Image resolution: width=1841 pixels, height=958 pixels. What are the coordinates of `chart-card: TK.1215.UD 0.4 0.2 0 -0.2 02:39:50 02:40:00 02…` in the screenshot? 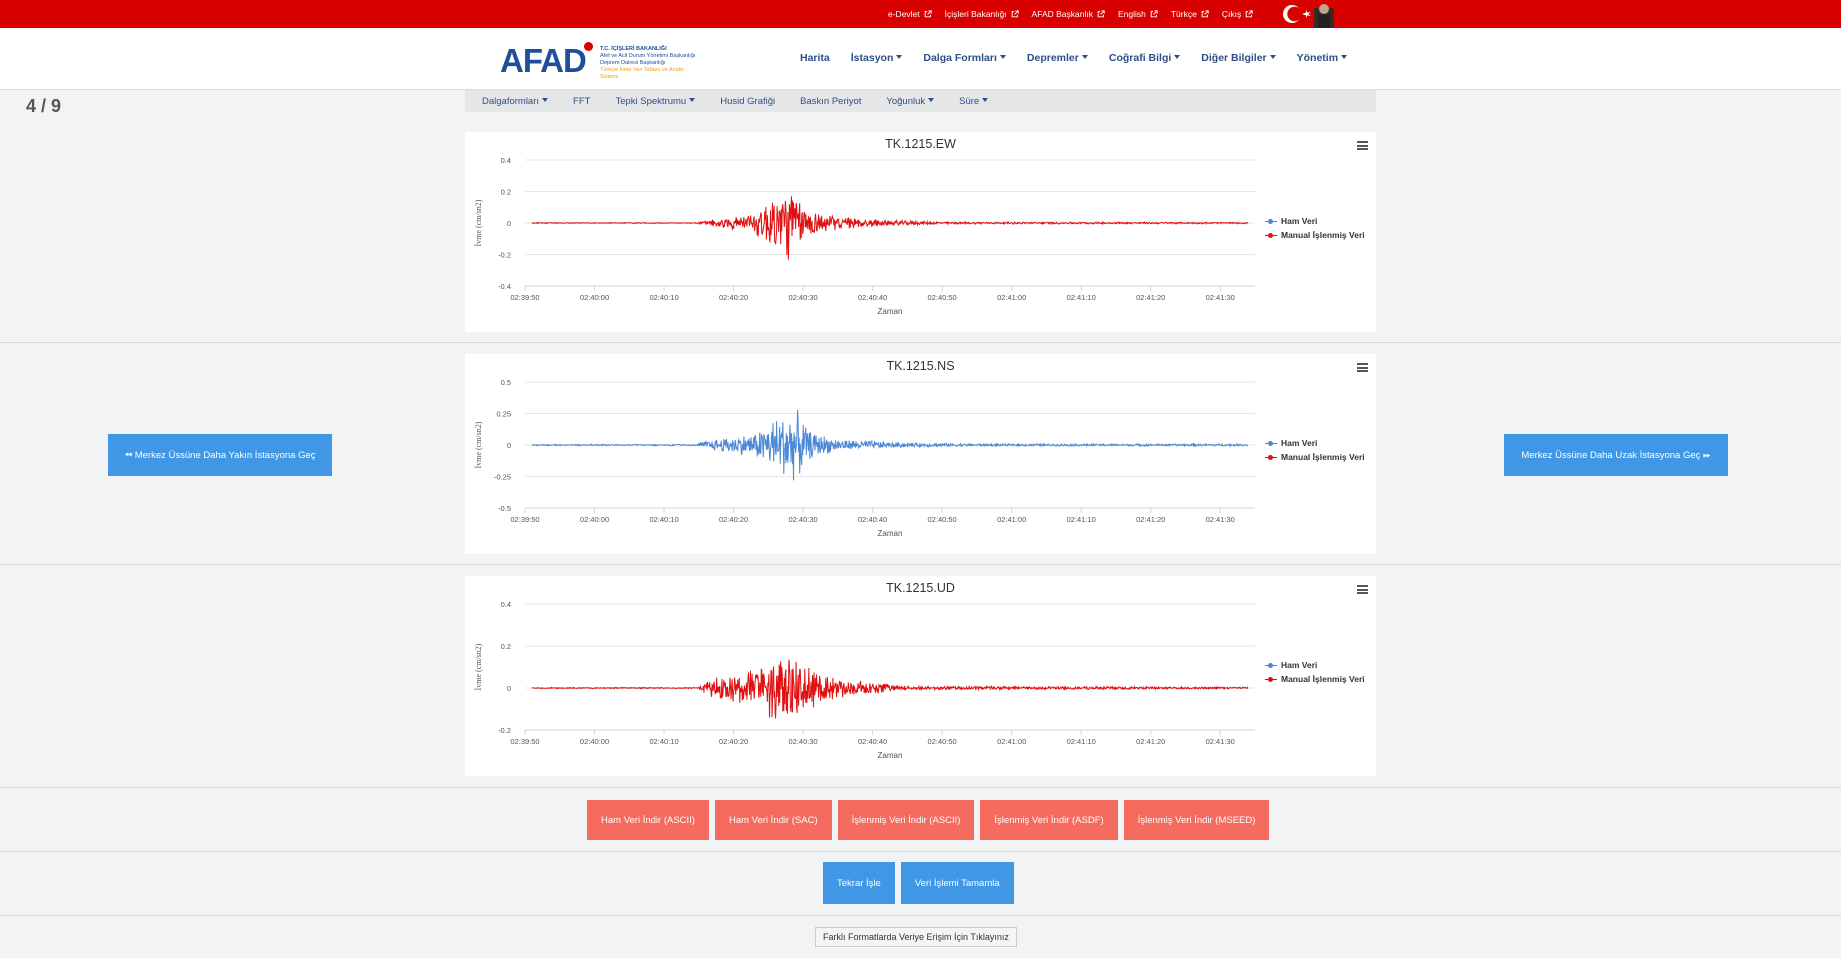 It's located at (920, 676).